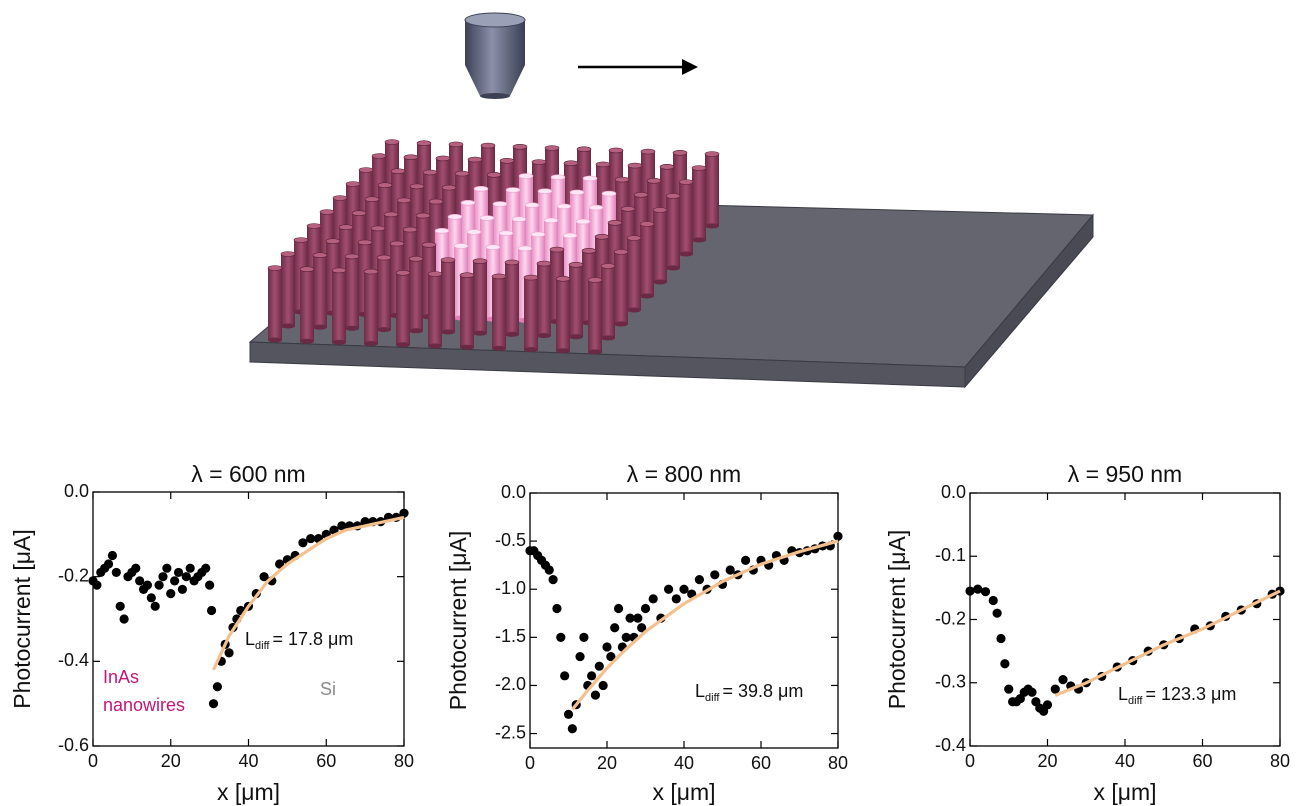 The width and height of the screenshot is (1296, 806). What do you see at coordinates (495, 96) in the screenshot?
I see `objective-tip` at bounding box center [495, 96].